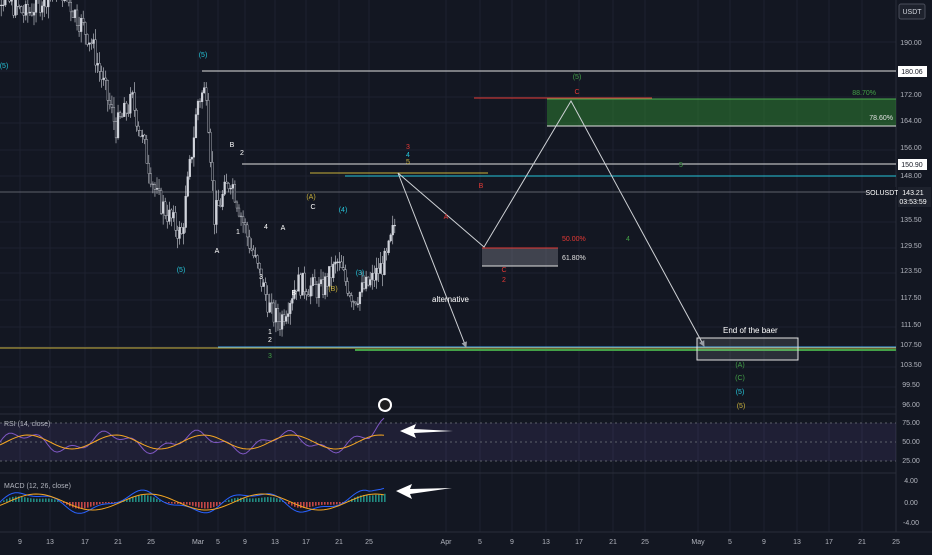 This screenshot has width=932, height=555. I want to click on wave-label: 1, so click(270, 332).